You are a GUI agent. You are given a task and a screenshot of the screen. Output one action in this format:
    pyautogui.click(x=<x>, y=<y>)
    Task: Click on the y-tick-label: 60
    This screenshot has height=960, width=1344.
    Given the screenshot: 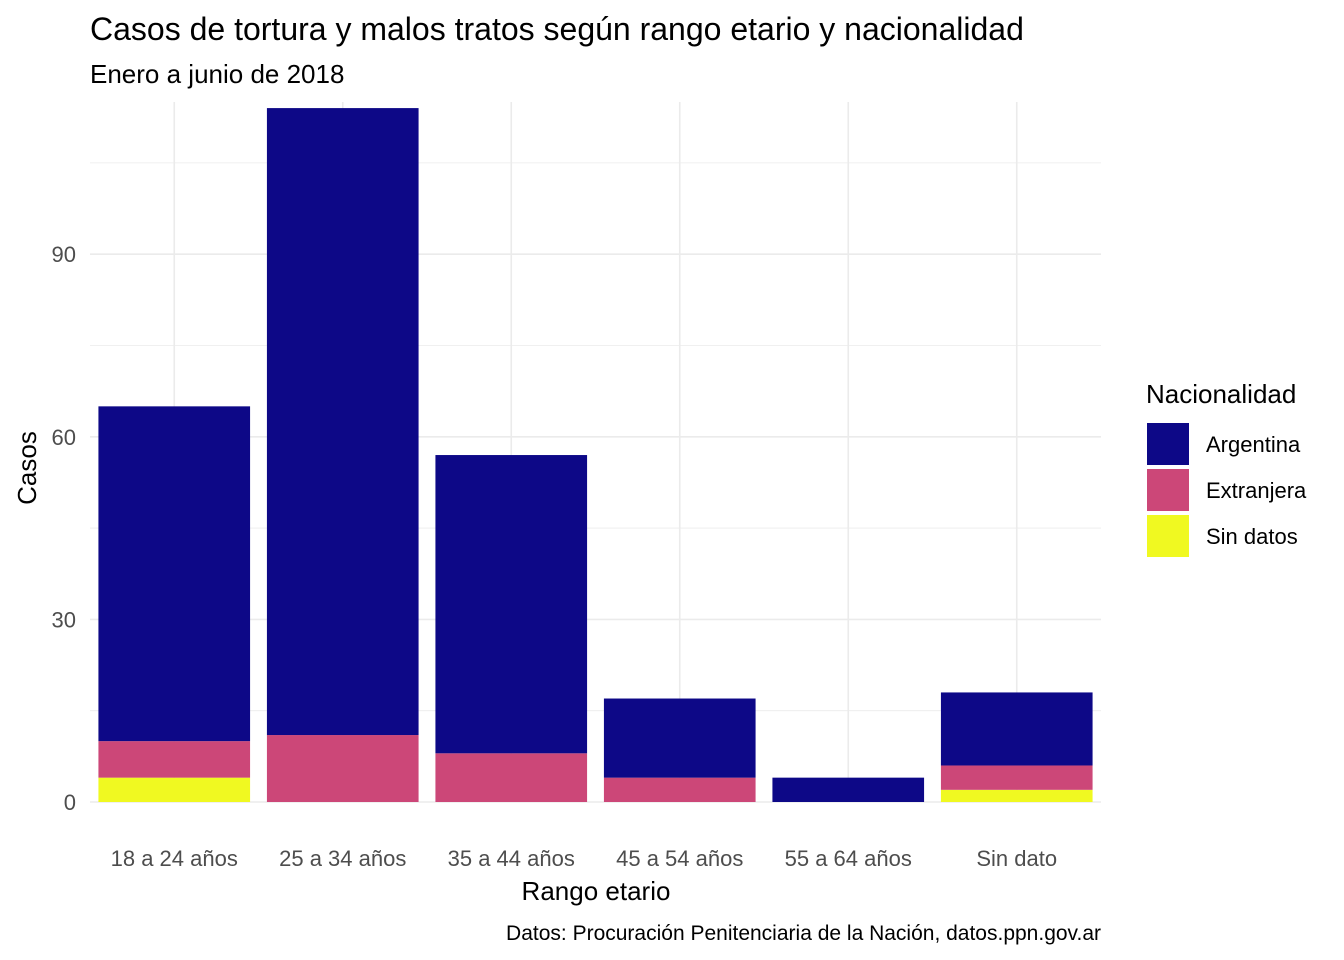 What is the action you would take?
    pyautogui.click(x=64, y=437)
    